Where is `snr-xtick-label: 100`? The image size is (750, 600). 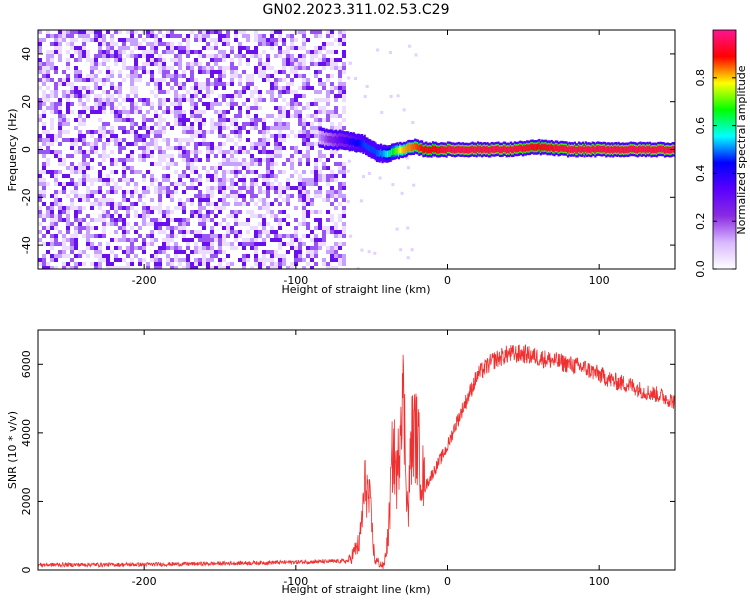 snr-xtick-label: 100 is located at coordinates (599, 581).